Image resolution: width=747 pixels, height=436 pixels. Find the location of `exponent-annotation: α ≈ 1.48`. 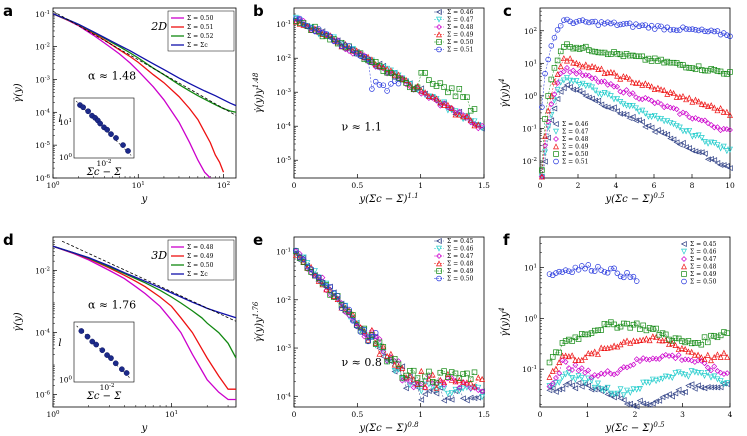

exponent-annotation: α ≈ 1.48 is located at coordinates (112, 75).